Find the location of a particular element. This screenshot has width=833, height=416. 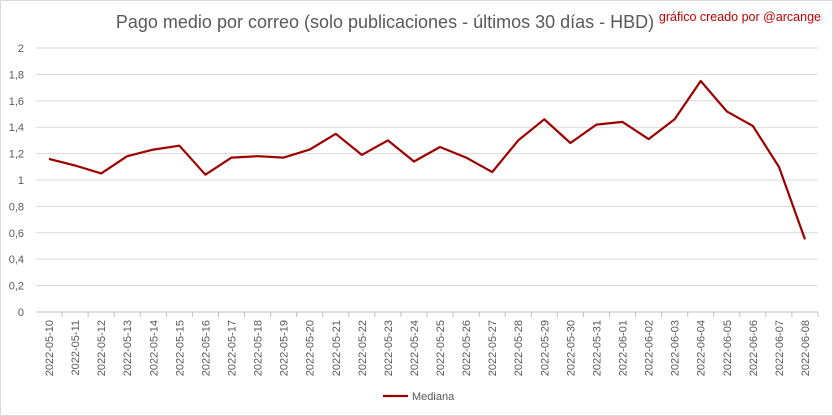

y-tick-label: 2 is located at coordinates (21, 49).